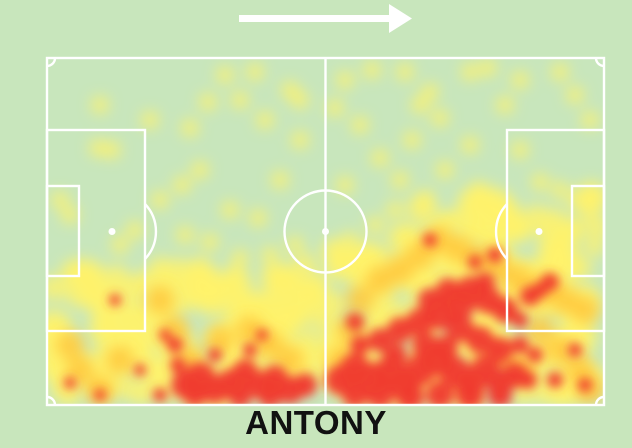 The height and width of the screenshot is (448, 632). What do you see at coordinates (316, 422) in the screenshot?
I see `player-name: ANTONY` at bounding box center [316, 422].